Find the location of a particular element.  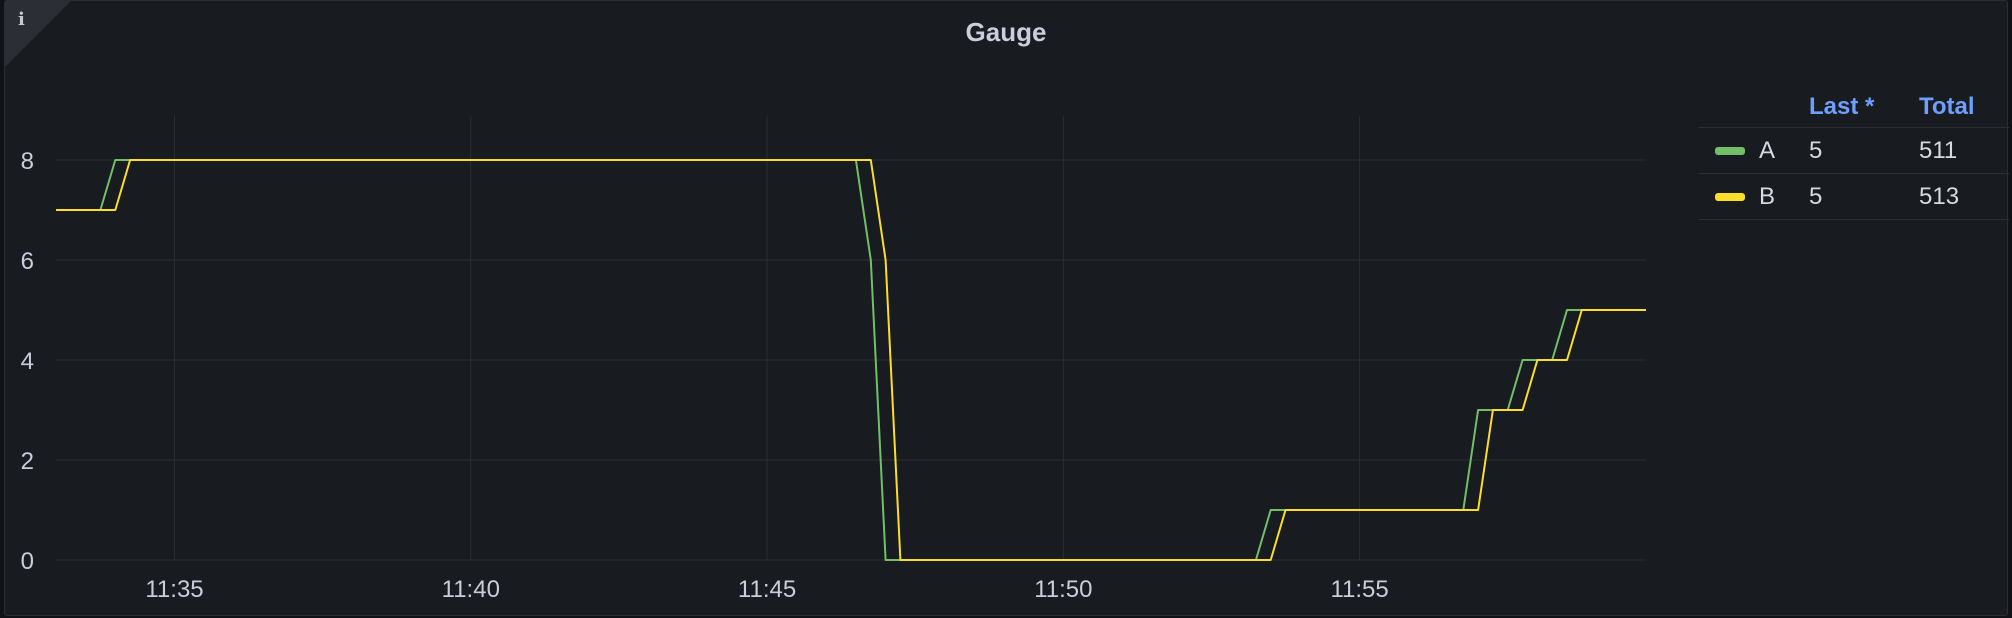

legend-last-b: 5 is located at coordinates (1816, 196).